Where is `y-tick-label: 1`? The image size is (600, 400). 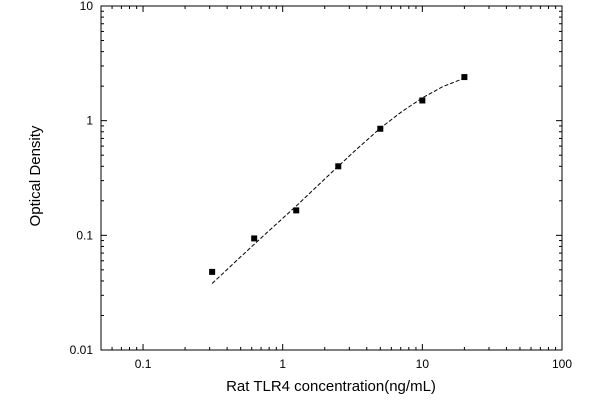
y-tick-label: 1 is located at coordinates (89, 121).